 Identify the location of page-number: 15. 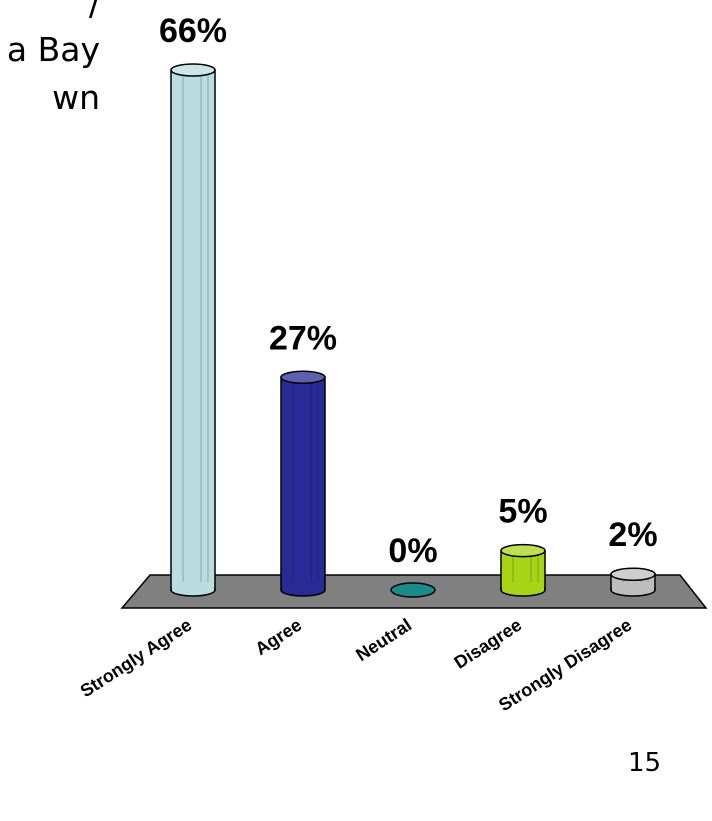
(645, 763).